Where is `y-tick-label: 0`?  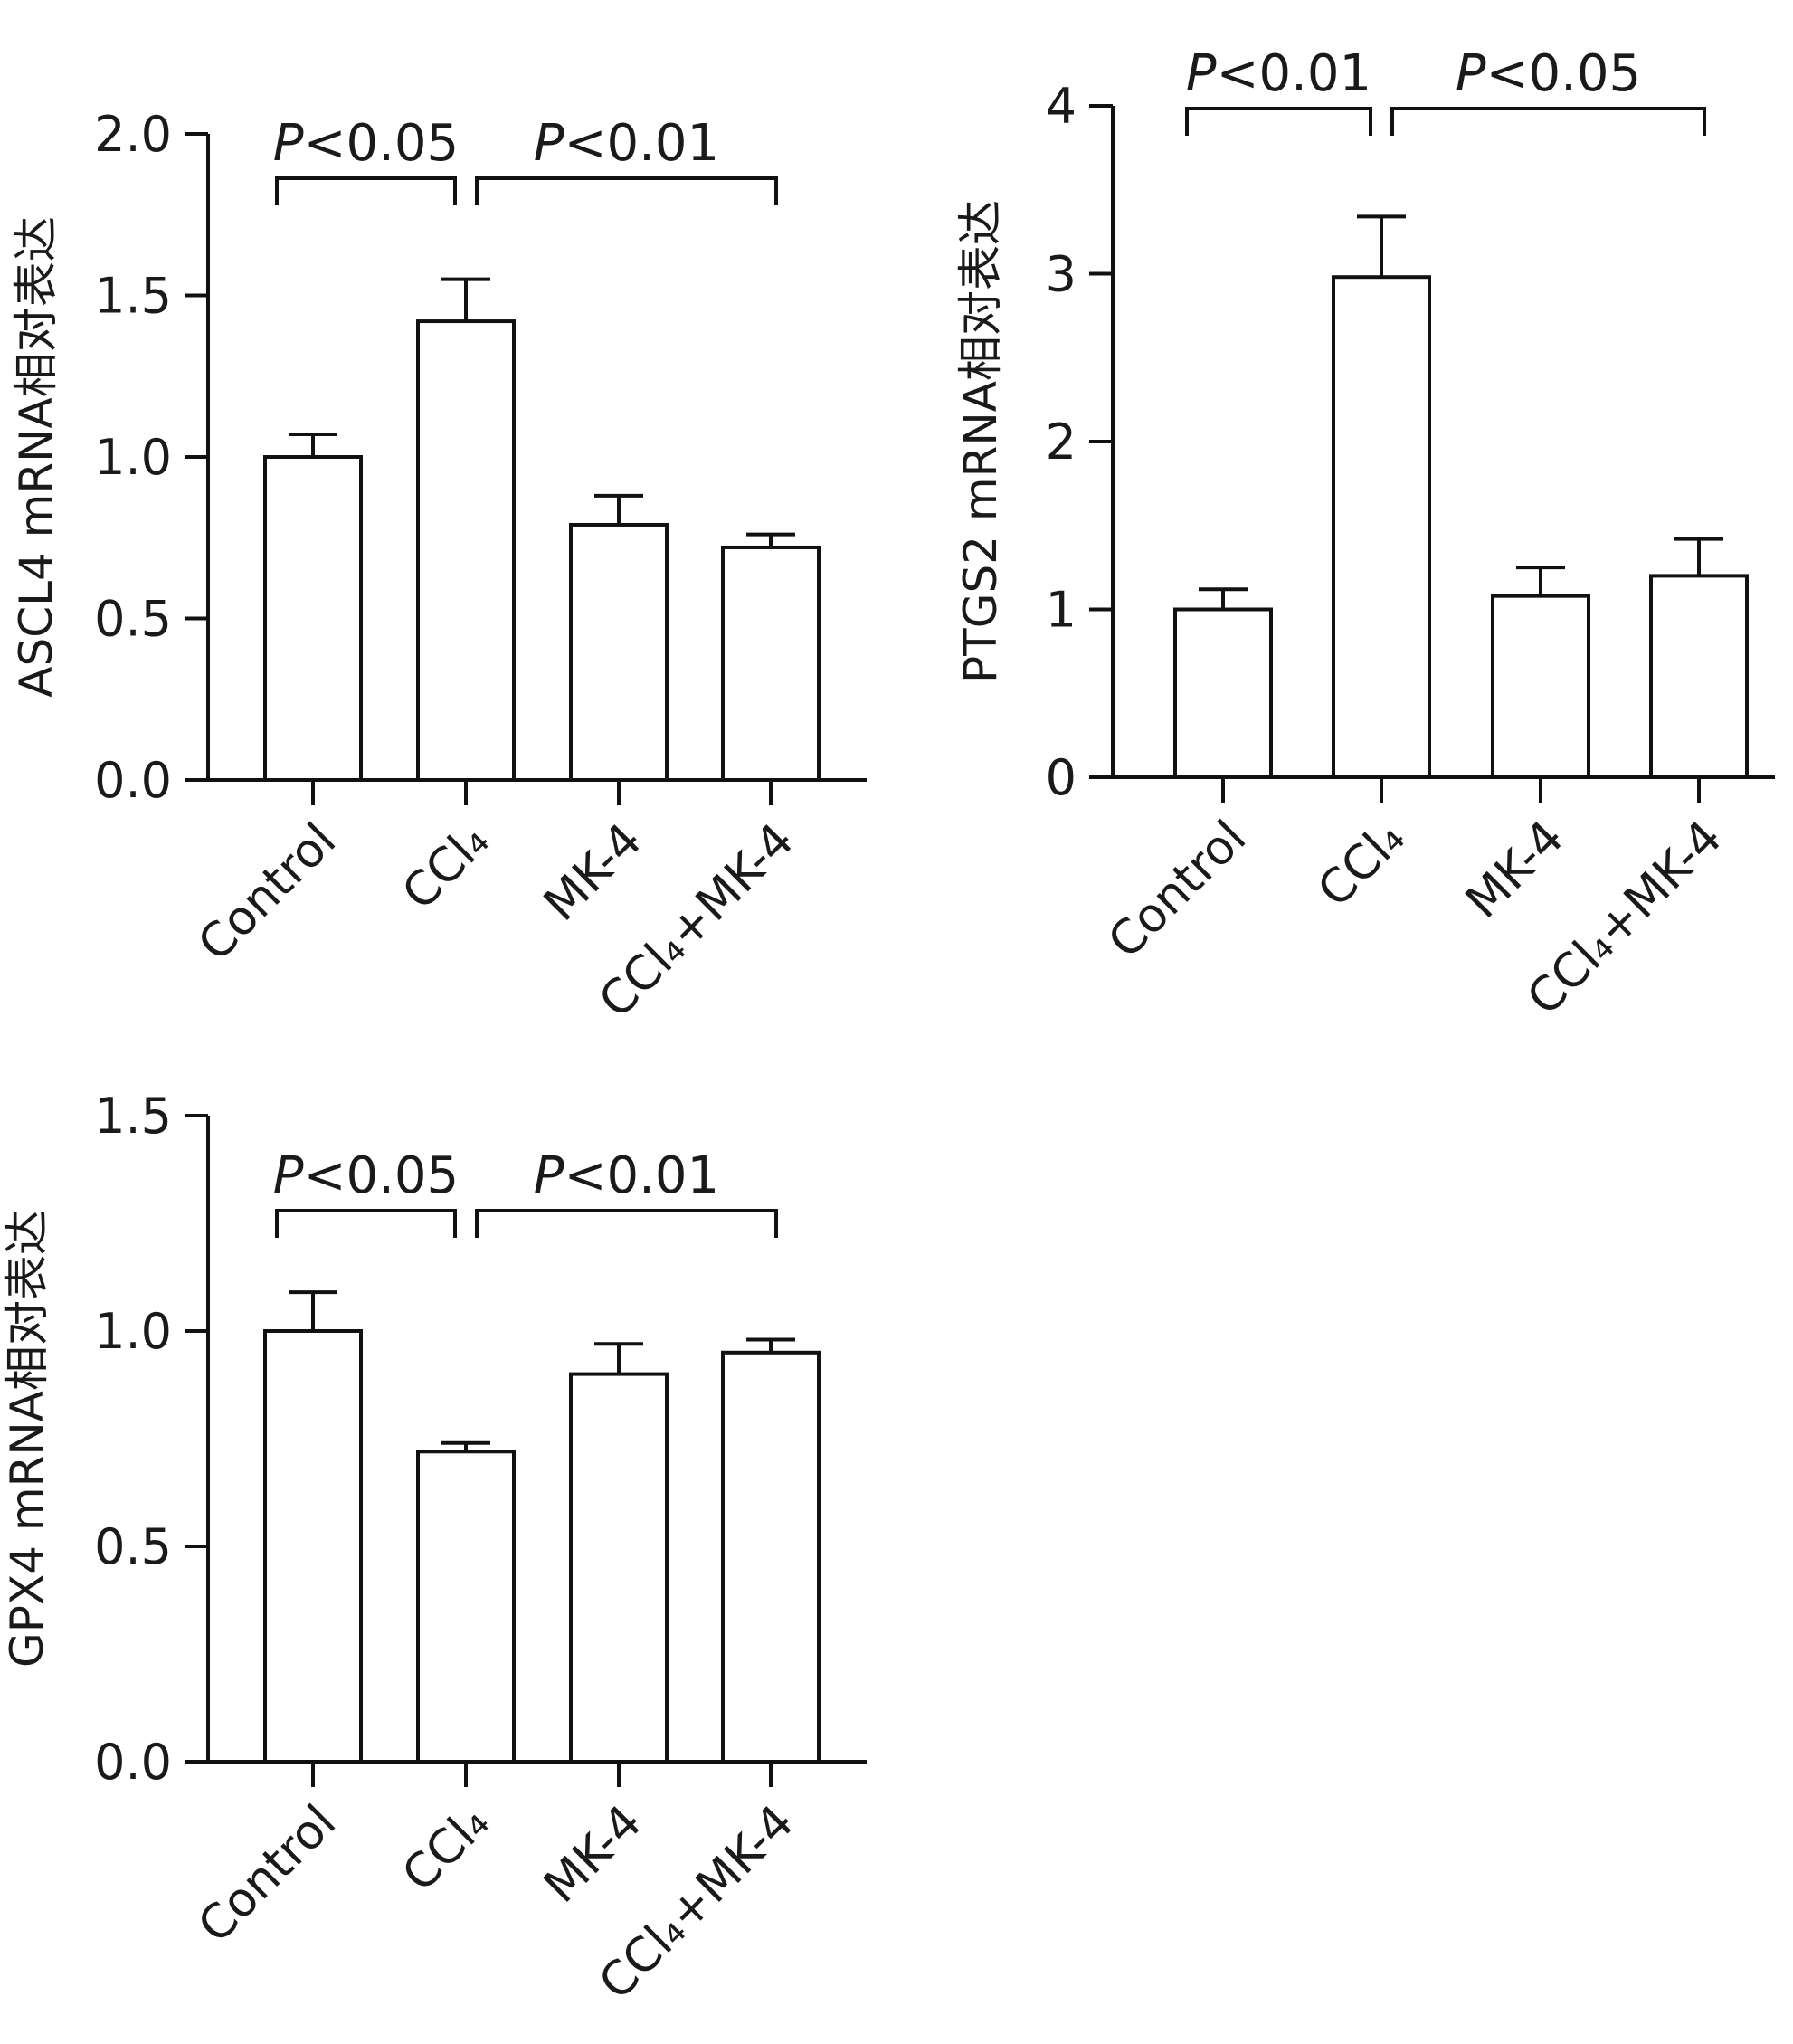 y-tick-label: 0 is located at coordinates (1061, 777).